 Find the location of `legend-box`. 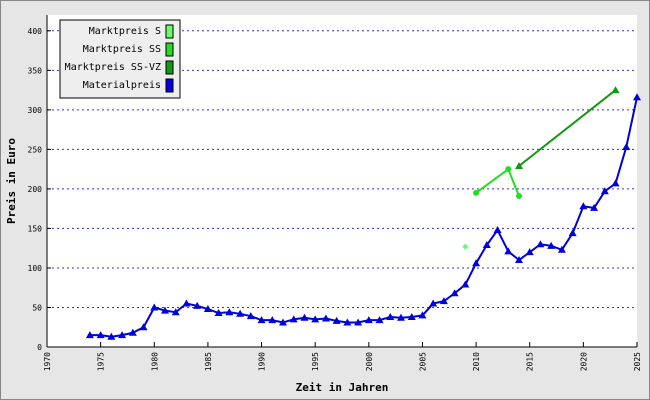

legend-box is located at coordinates (120, 59).